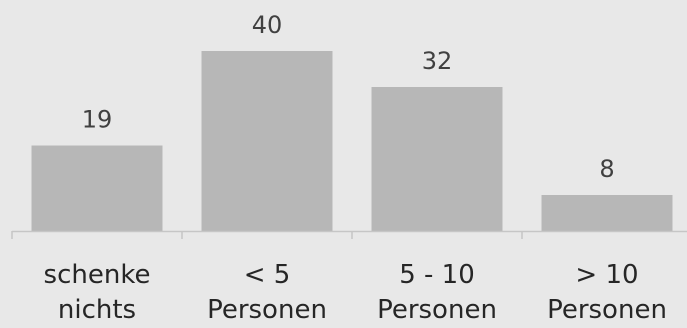 The width and height of the screenshot is (687, 328). I want to click on data-label-2: 40, so click(267, 25).